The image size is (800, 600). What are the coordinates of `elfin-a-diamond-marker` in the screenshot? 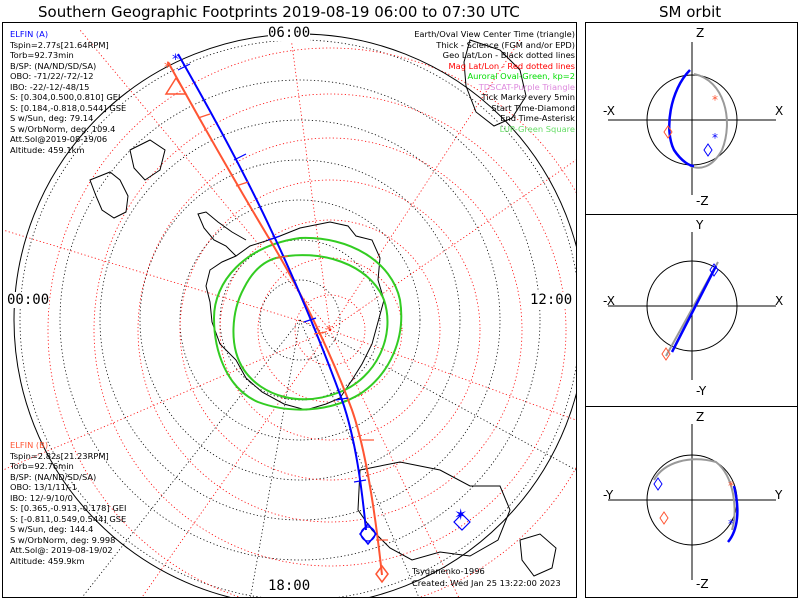 It's located at (462, 522).